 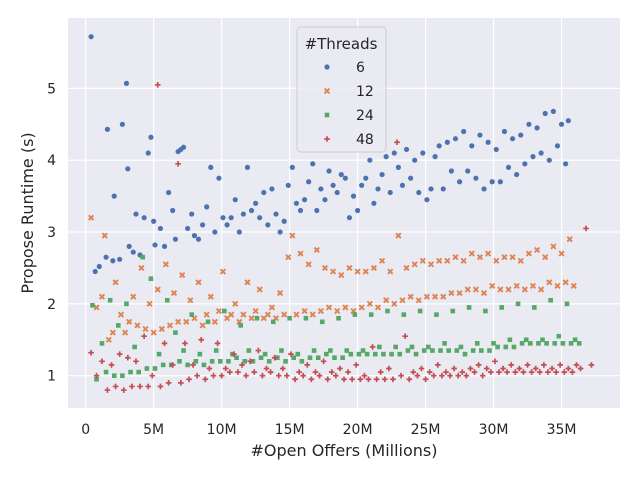 I want to click on x-tick-label: 15M, so click(x=290, y=430).